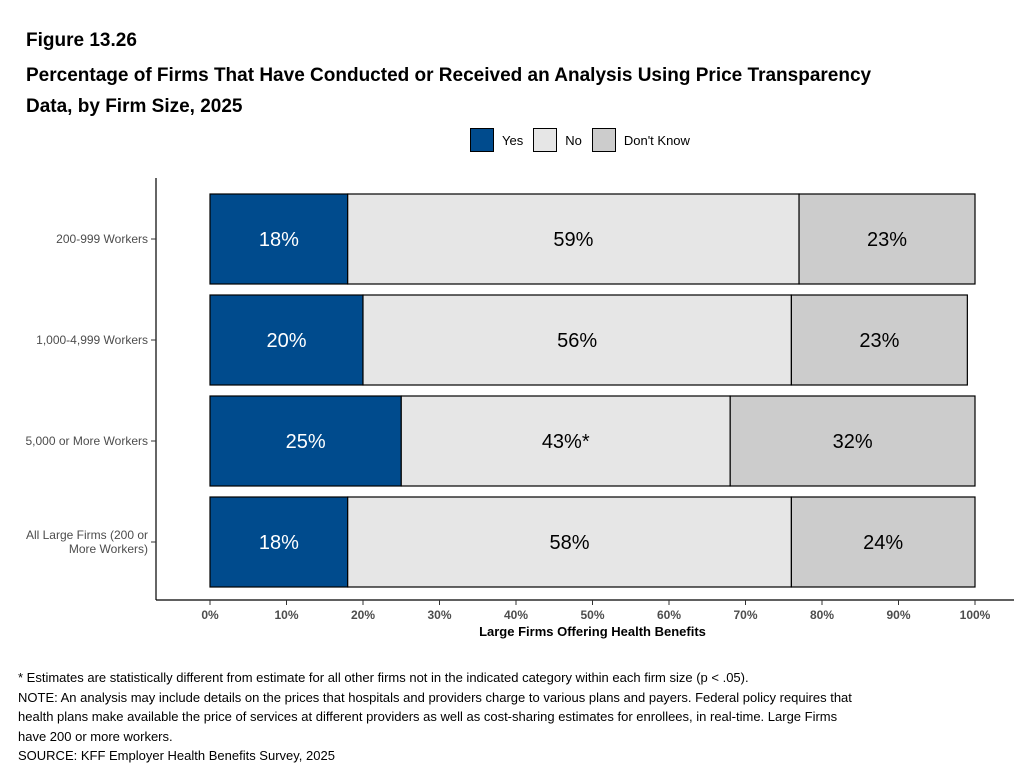 This screenshot has height=770, width=1023. I want to click on legend-label-no: No, so click(573, 140).